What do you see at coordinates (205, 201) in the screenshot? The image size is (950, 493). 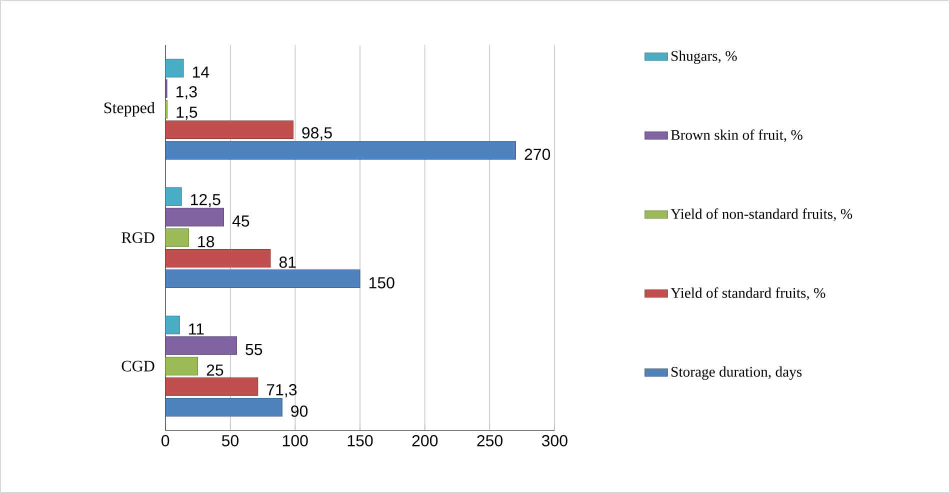 I see `data-label: 12,5` at bounding box center [205, 201].